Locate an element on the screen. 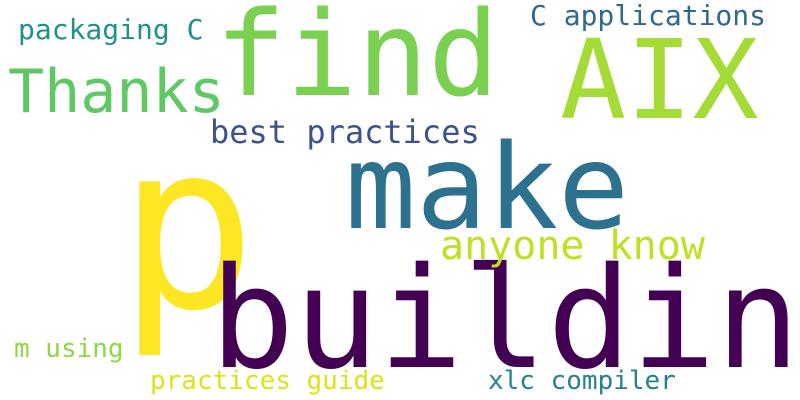 This screenshot has height=400, width=800. word-packaging-c: packaging C is located at coordinates (111, 29).